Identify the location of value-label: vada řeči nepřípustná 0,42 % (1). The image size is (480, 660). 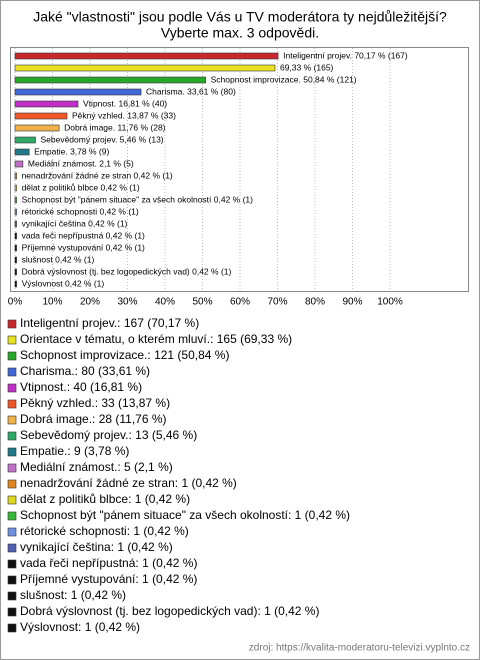
(83, 235).